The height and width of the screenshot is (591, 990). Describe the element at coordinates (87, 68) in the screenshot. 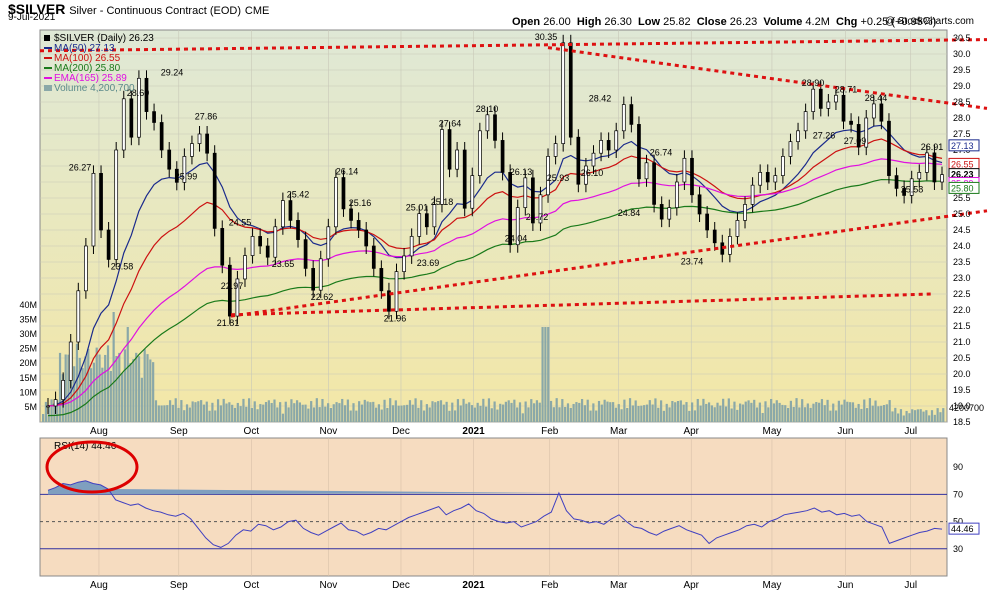

I see `legend-ma200: MA(200) 25.80` at that location.